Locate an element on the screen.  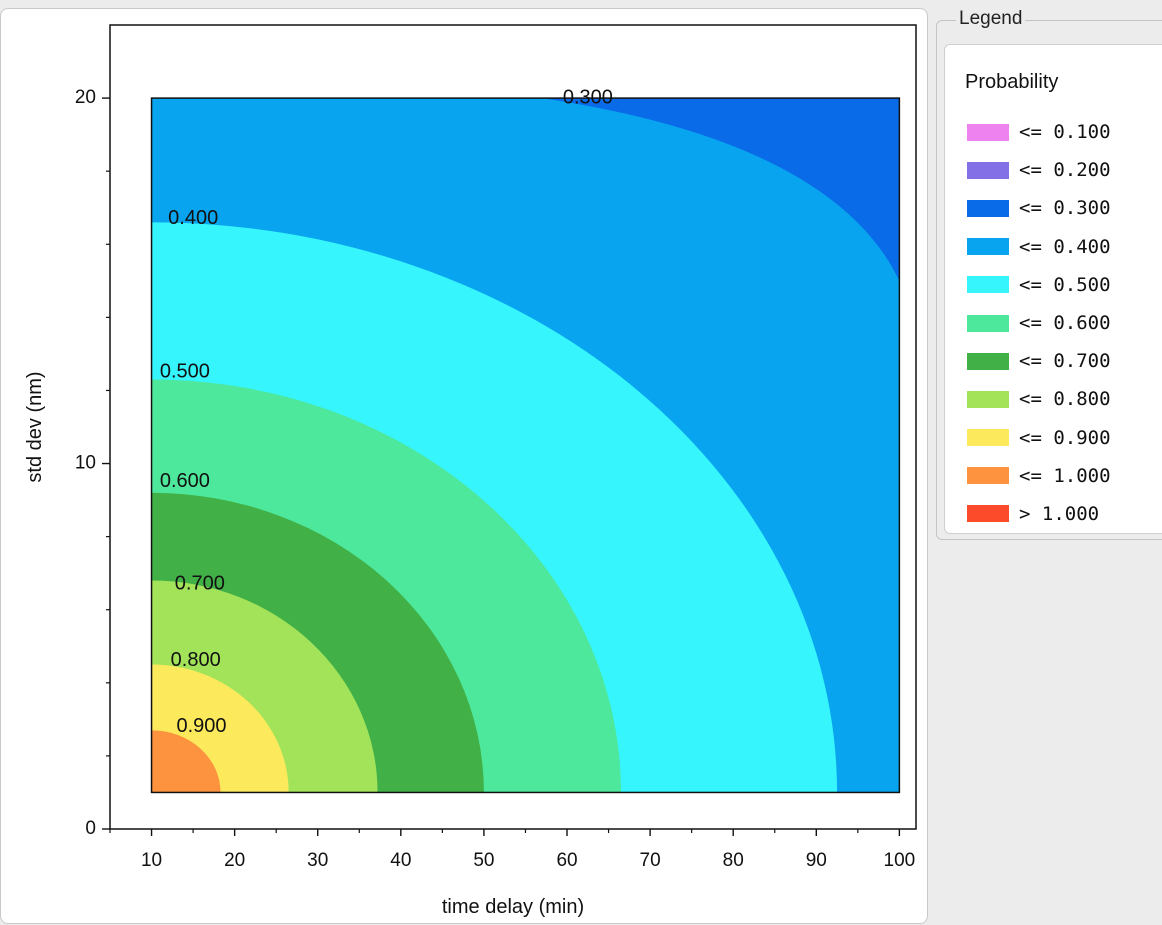
legend-item: <= 0.700 is located at coordinates (1039, 361).